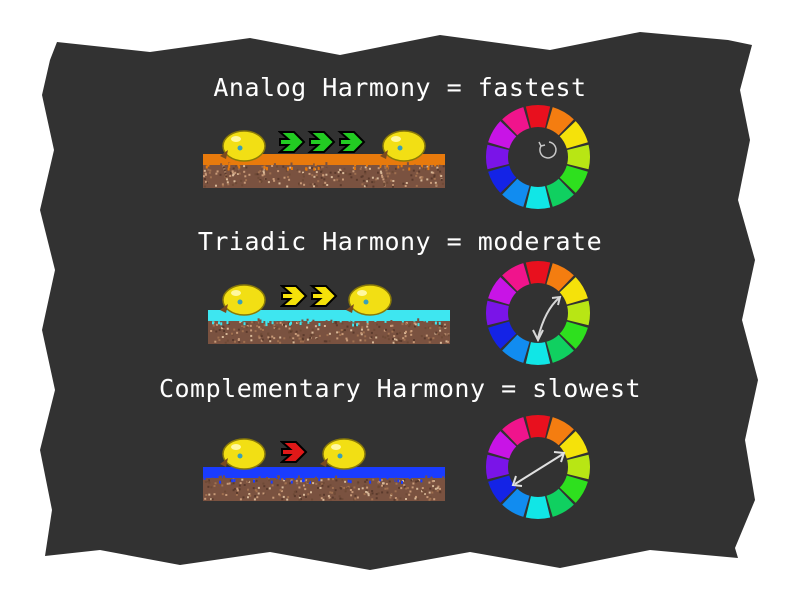 This screenshot has width=800, height=600. I want to click on analog-color-wheel, so click(538, 157).